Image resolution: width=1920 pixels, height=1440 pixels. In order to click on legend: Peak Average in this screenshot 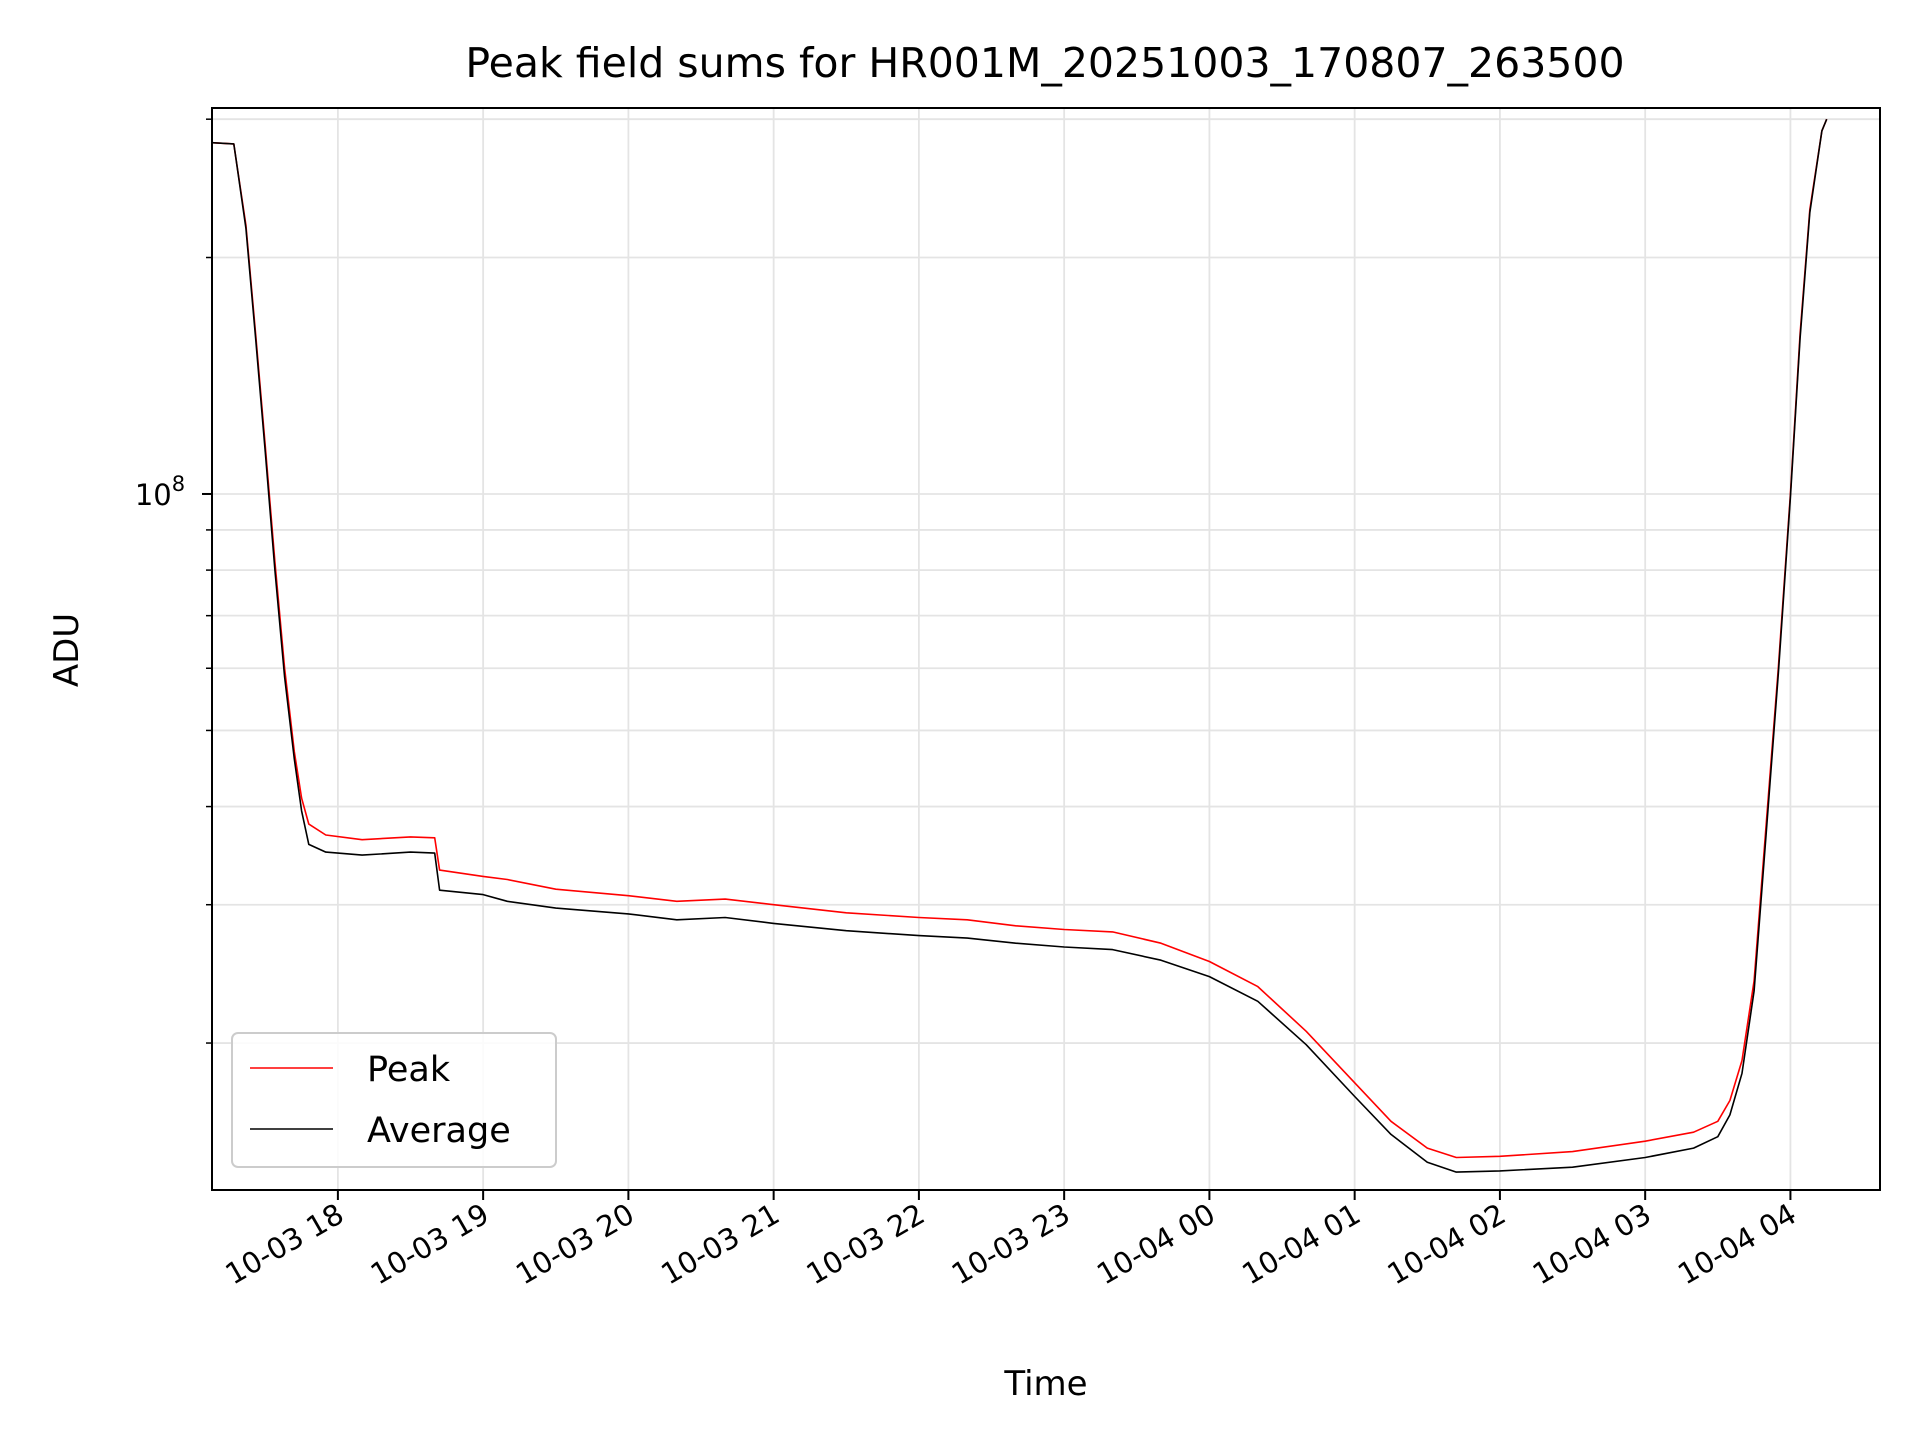, I will do `click(394, 1100)`.